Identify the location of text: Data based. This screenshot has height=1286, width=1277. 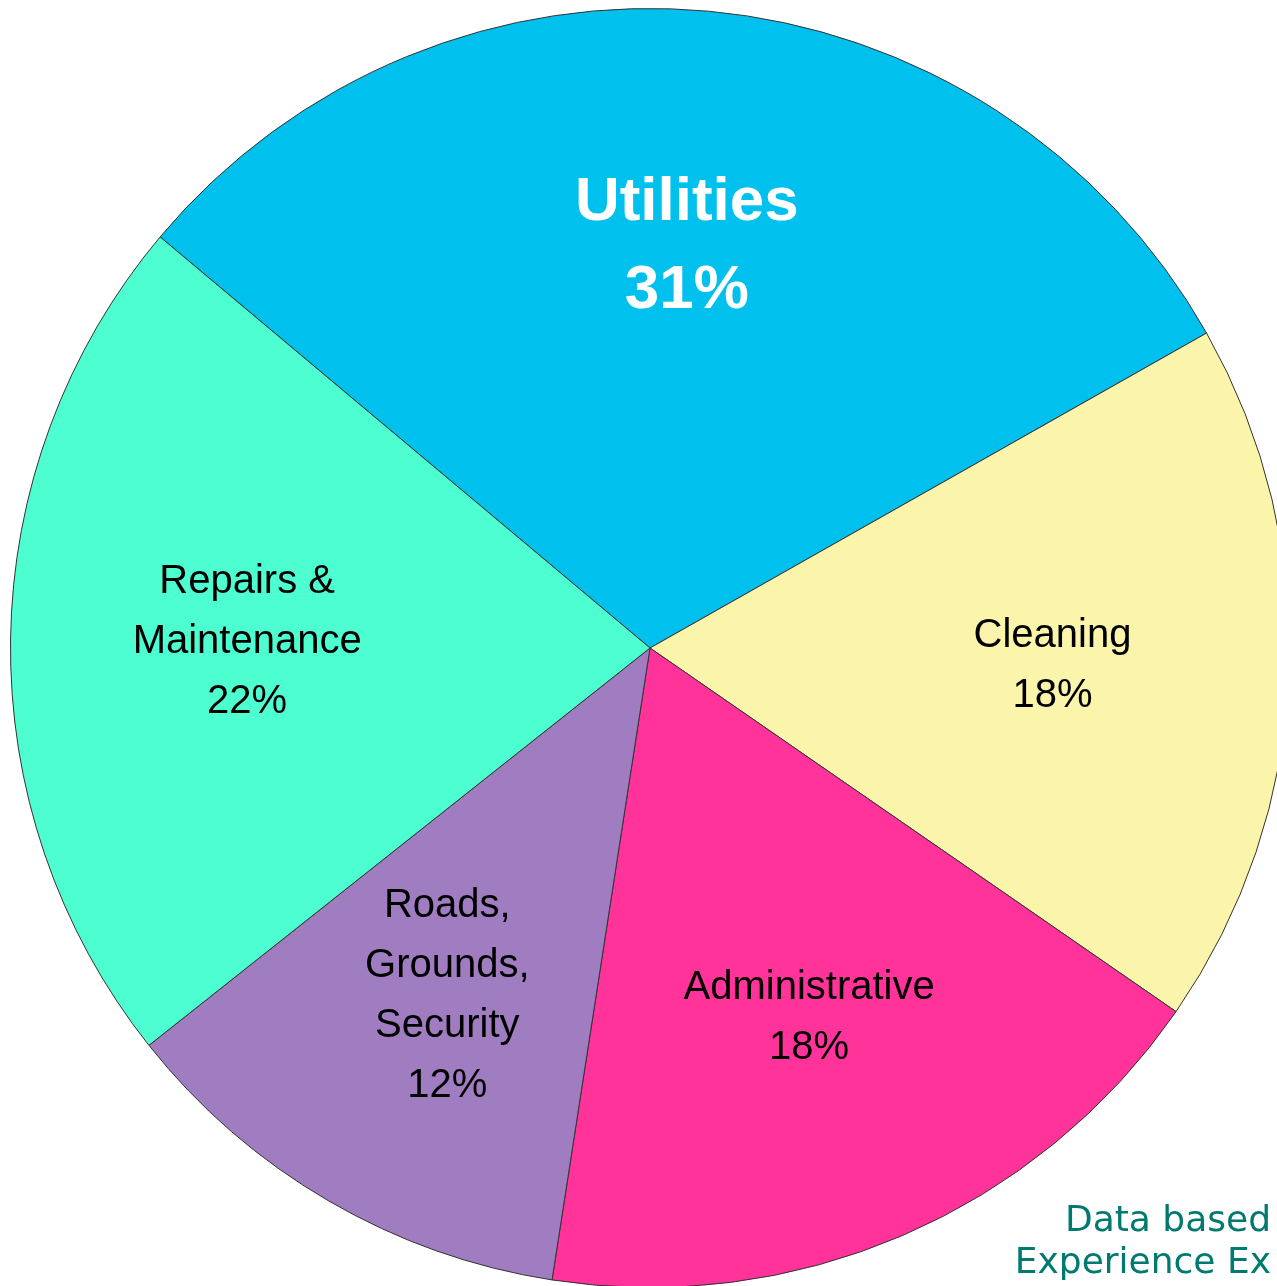
(1167, 1219).